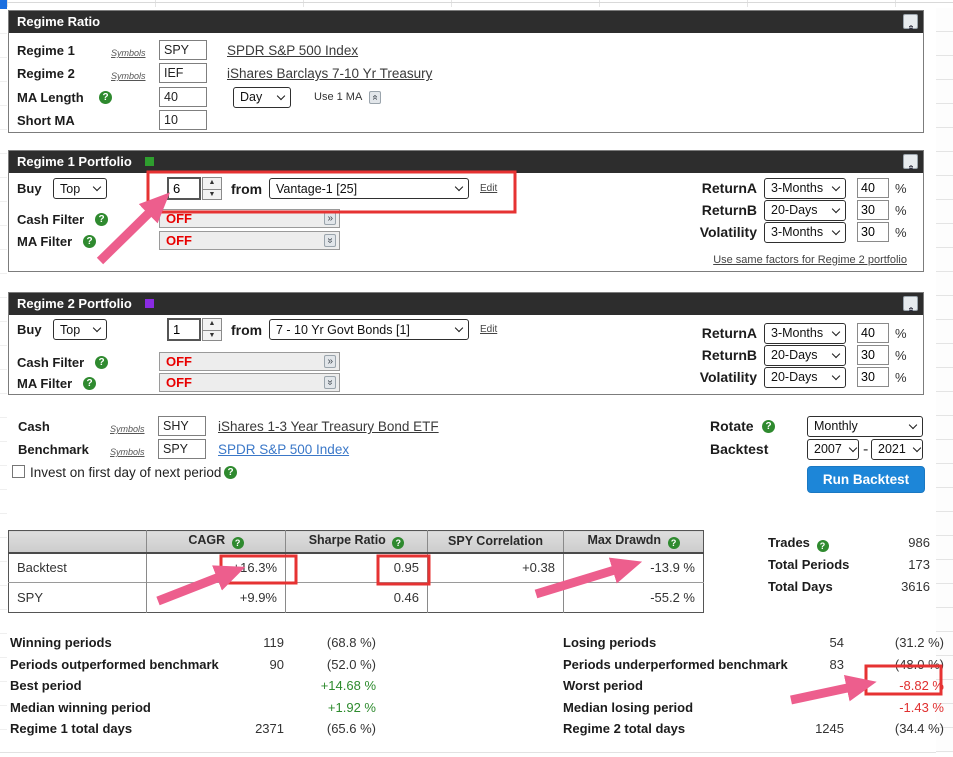 Image resolution: width=953 pixels, height=757 pixels. I want to click on rotate-select: Monthly, so click(865, 426).